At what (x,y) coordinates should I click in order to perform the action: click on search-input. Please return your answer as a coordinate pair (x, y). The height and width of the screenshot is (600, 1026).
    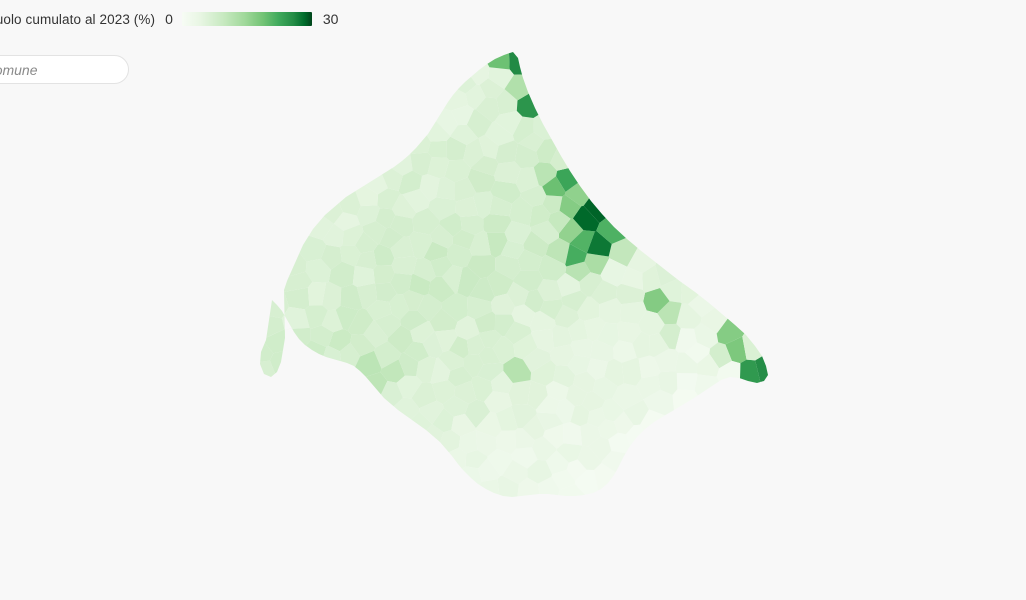
    Looking at the image, I should click on (56, 69).